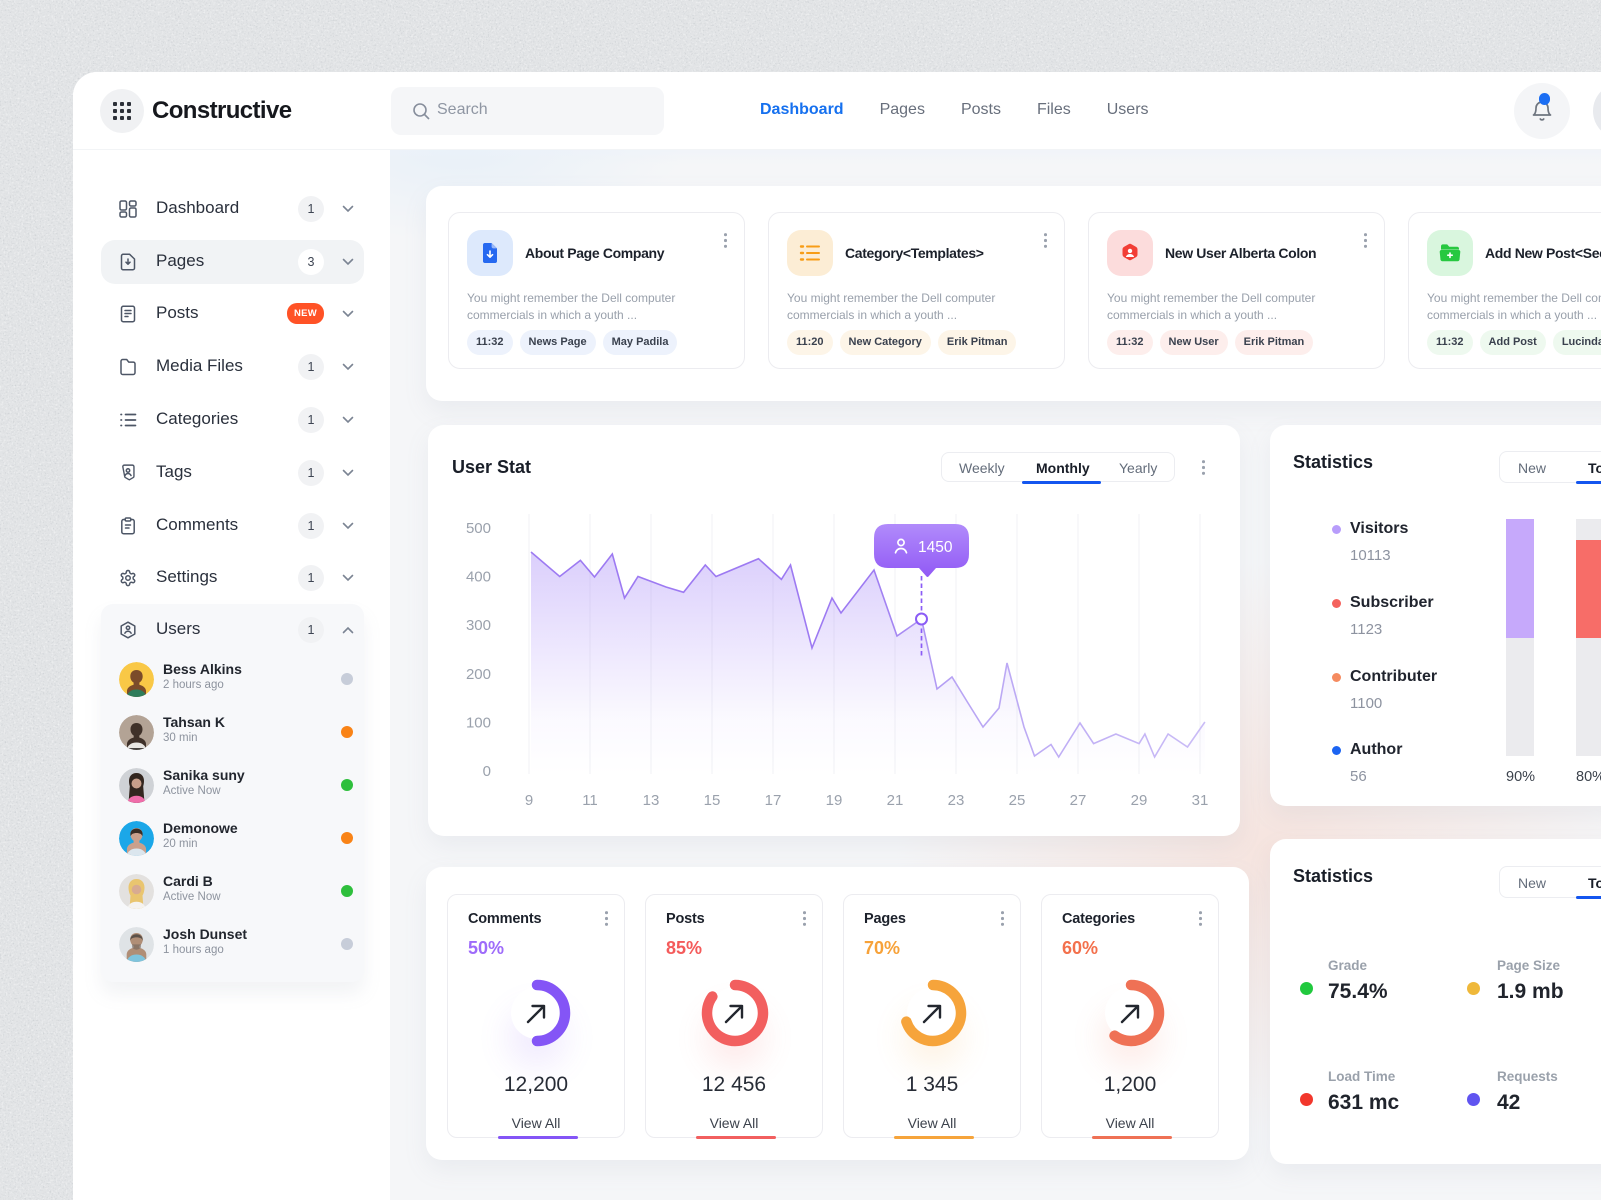 The height and width of the screenshot is (1200, 1601). What do you see at coordinates (590, 800) in the screenshot?
I see `svg-text: 11` at bounding box center [590, 800].